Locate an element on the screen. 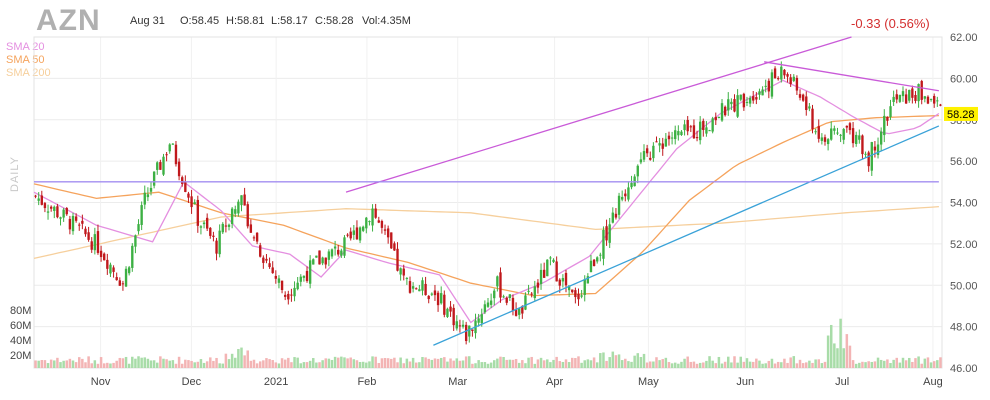 Image resolution: width=990 pixels, height=400 pixels. y-tick-label: 46.00 is located at coordinates (964, 369).